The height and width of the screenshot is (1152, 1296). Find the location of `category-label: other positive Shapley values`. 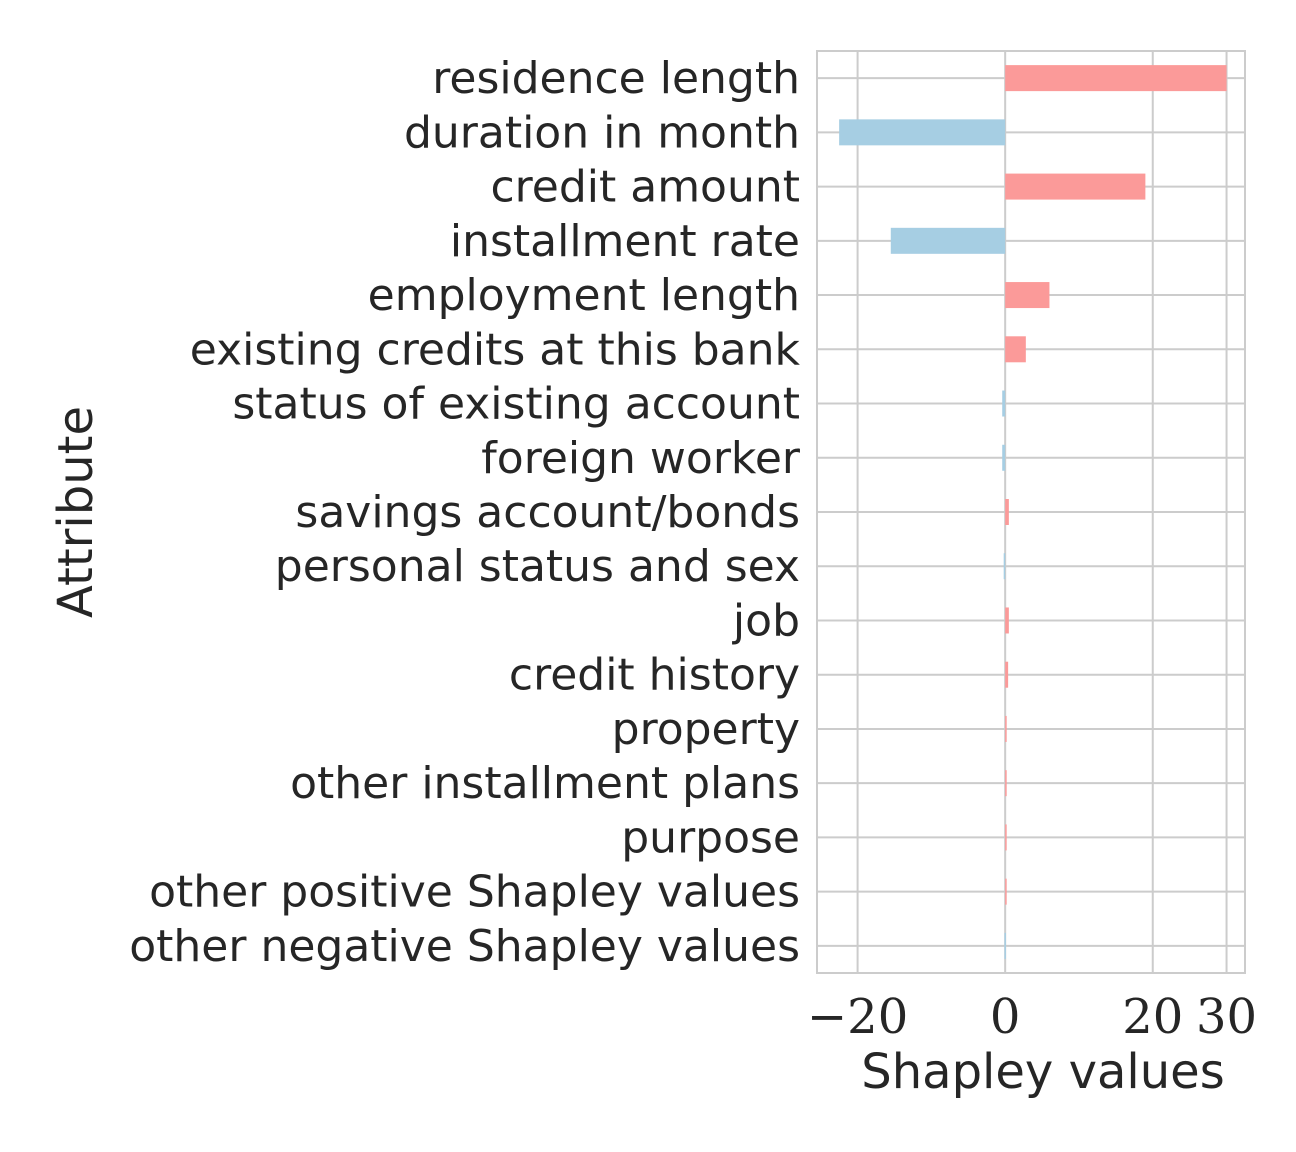

category-label: other positive Shapley values is located at coordinates (474, 892).